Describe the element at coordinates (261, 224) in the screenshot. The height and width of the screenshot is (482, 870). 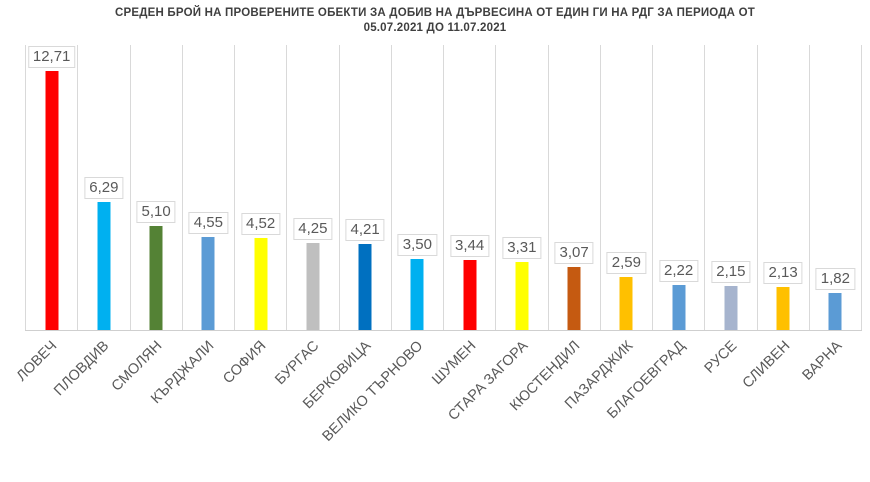
I see `value-label: 4,52` at that location.